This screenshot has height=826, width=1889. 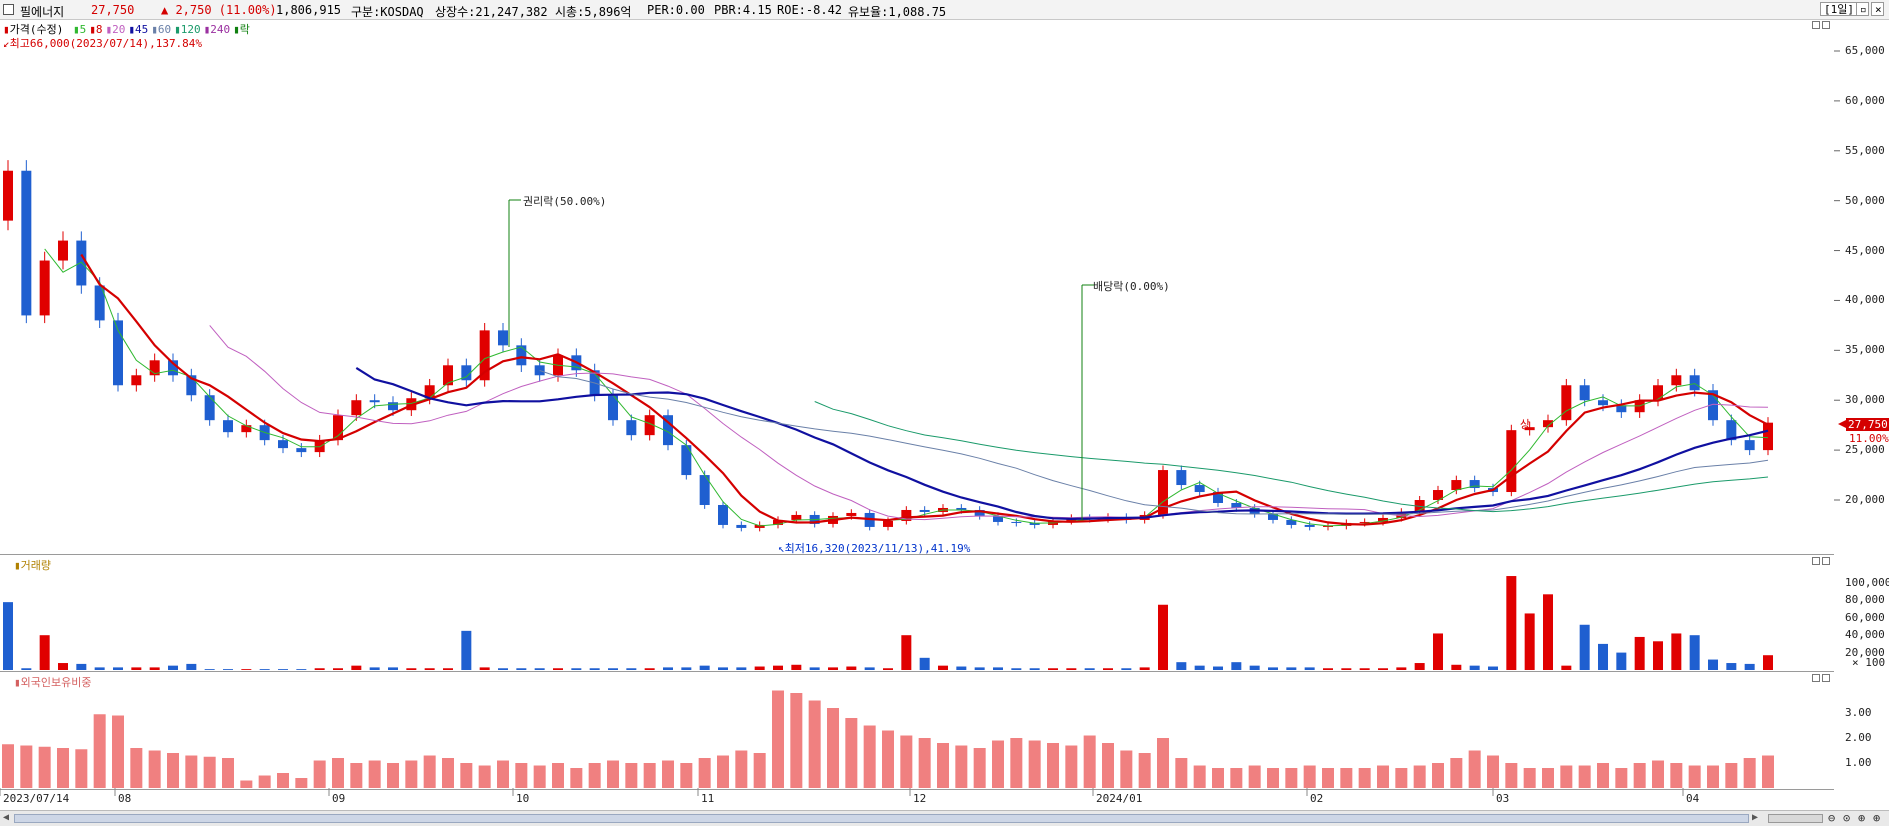 What do you see at coordinates (1795, 818) in the screenshot?
I see `zoom-slider` at bounding box center [1795, 818].